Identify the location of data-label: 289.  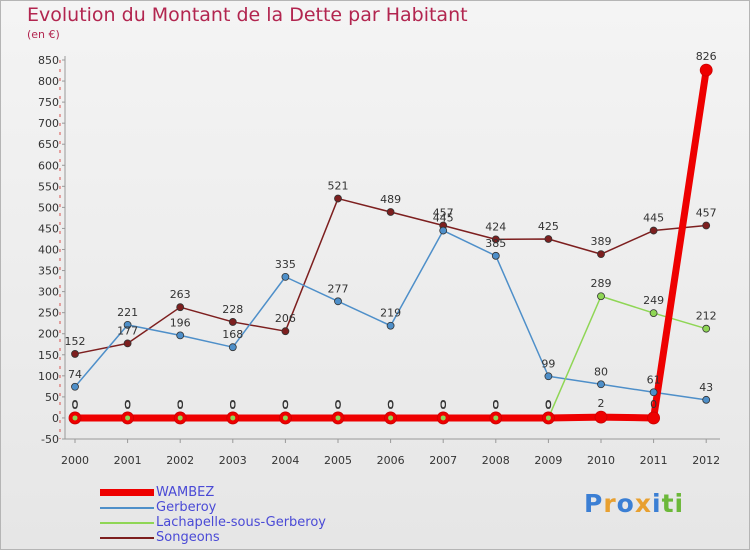
(601, 283).